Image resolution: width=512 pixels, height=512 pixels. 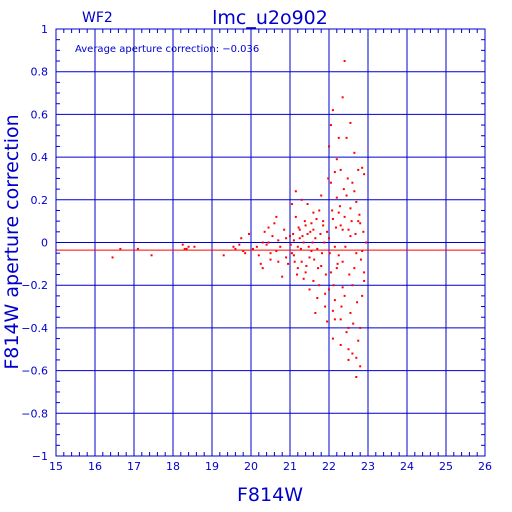 What do you see at coordinates (329, 466) in the screenshot?
I see `x-tick-label: 22` at bounding box center [329, 466].